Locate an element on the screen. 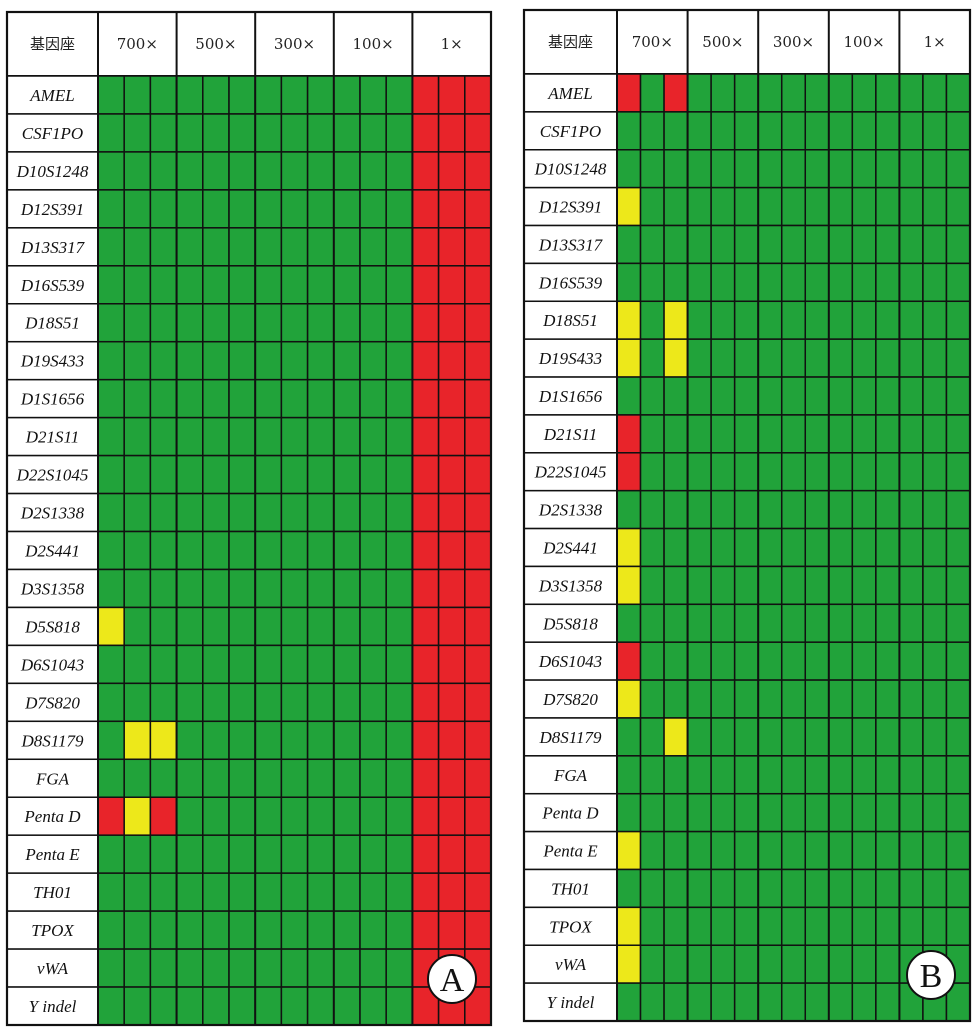 The image size is (975, 1036). locus-label: Y indel is located at coordinates (571, 1002).